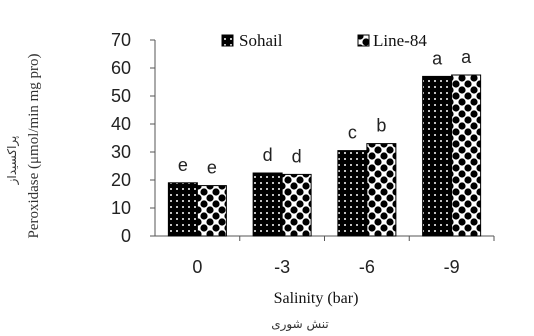  I want to click on y-ticks: 0 10 20 30 40 50 60 70, so click(133, 138).